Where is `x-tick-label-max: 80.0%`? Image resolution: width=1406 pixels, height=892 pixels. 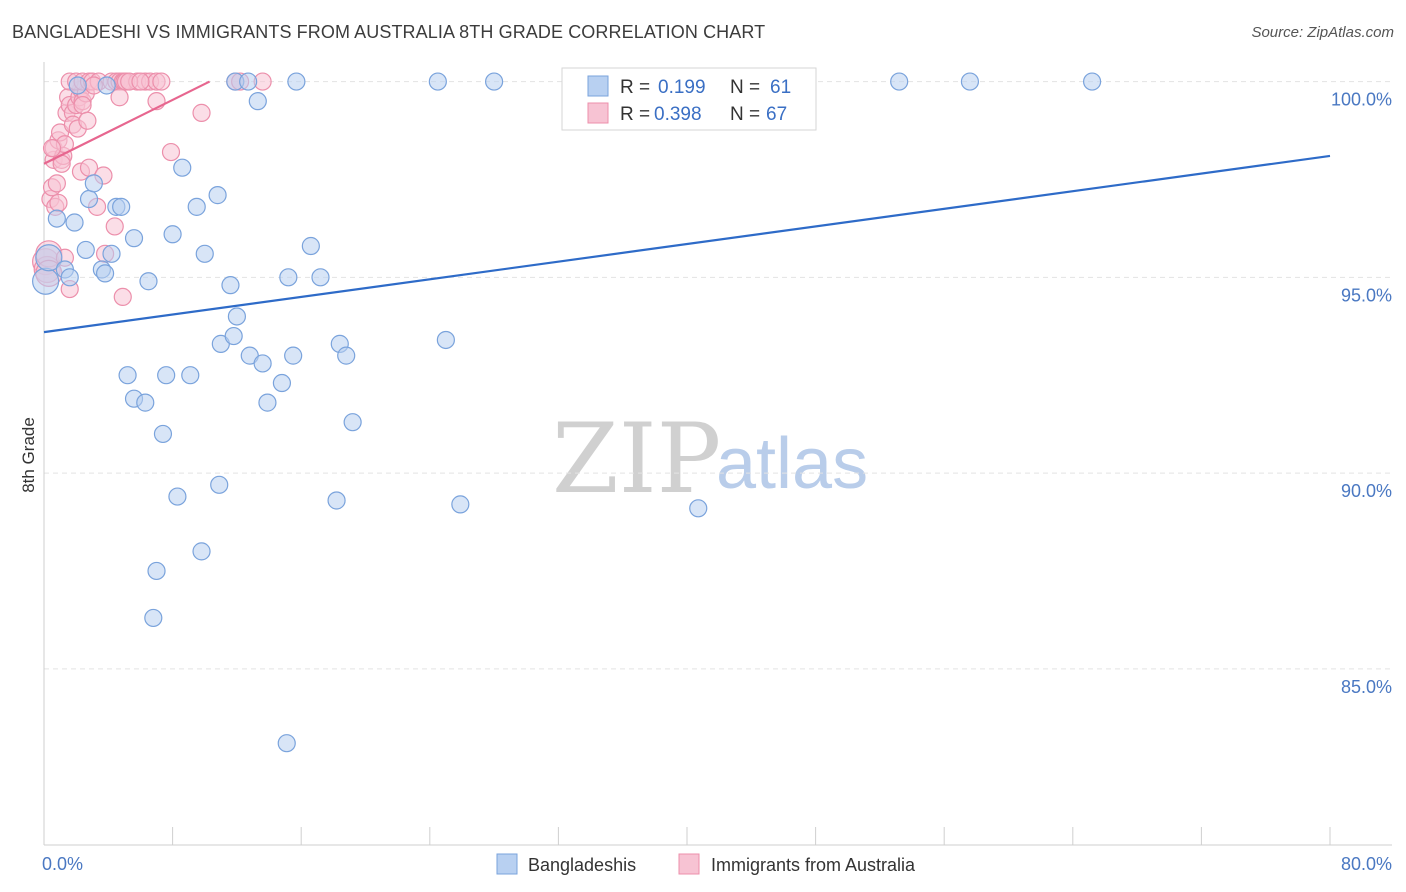
x-tick-label-max: 80.0% is located at coordinates (1366, 864).